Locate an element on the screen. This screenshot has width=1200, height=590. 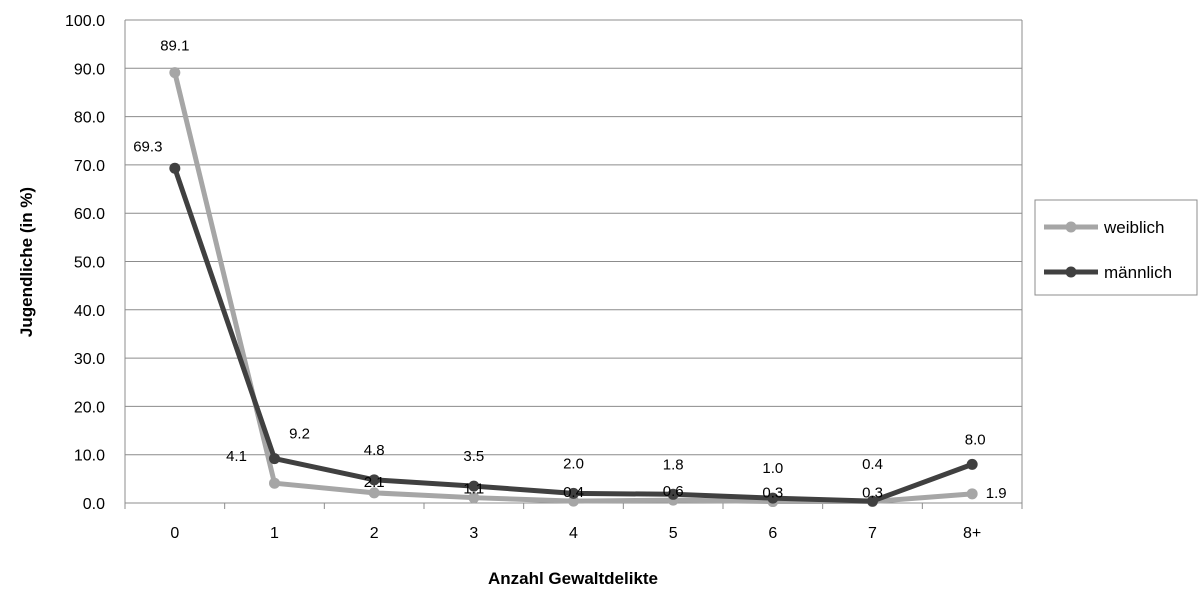
data-label: 2.1 is located at coordinates (374, 482).